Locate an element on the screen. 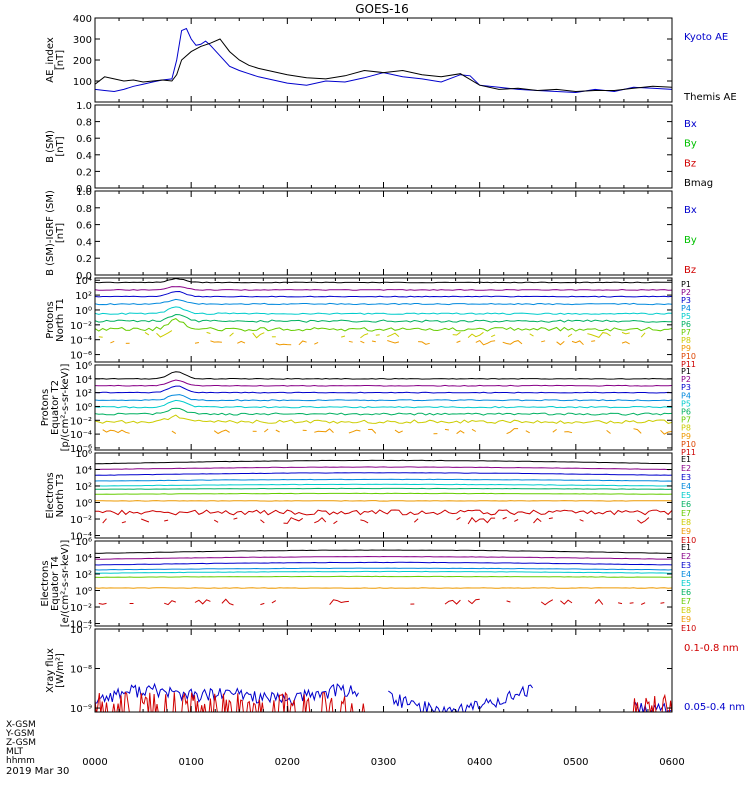 Image resolution: width=750 pixels, height=800 pixels. series-p5 is located at coordinates (383, 404).